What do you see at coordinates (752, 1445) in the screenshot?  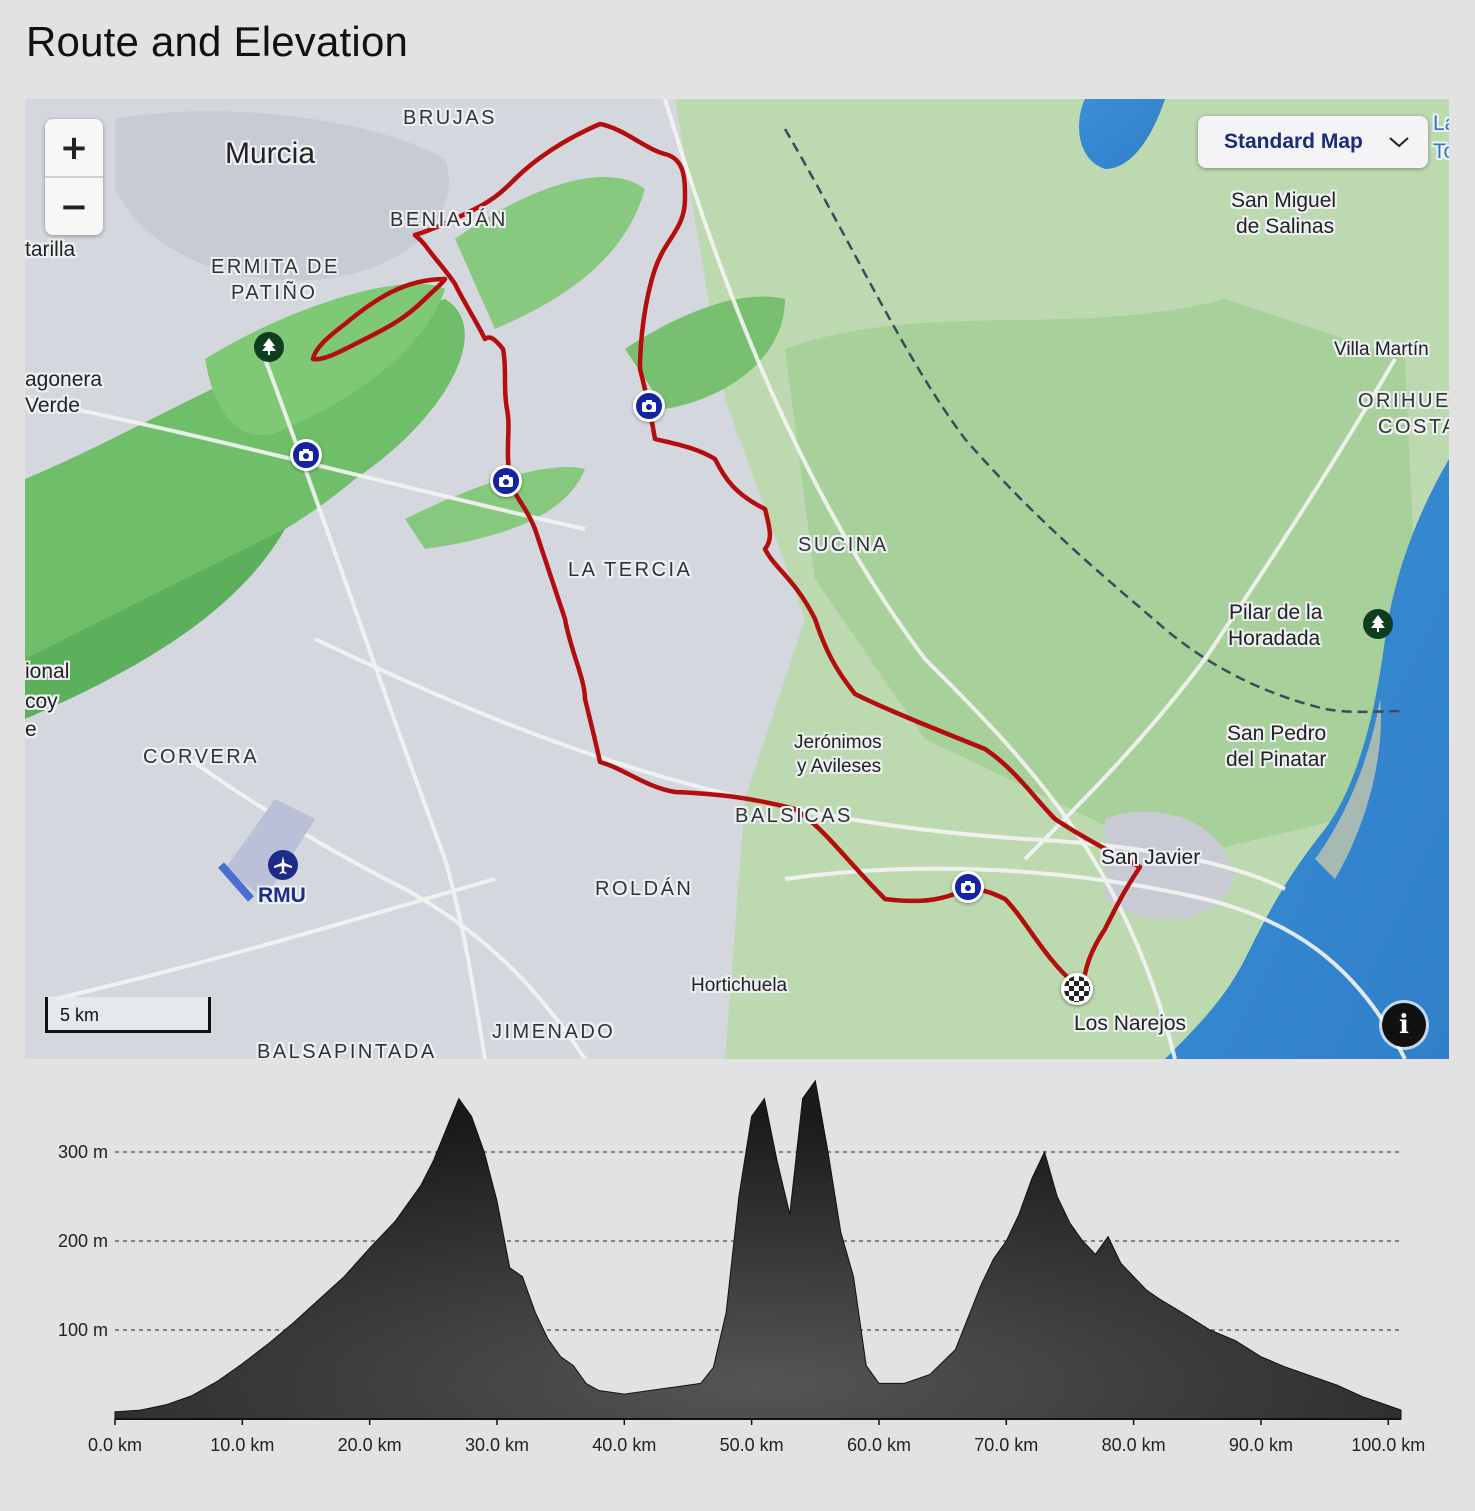 I see `x-tick-label: 50.0 km` at bounding box center [752, 1445].